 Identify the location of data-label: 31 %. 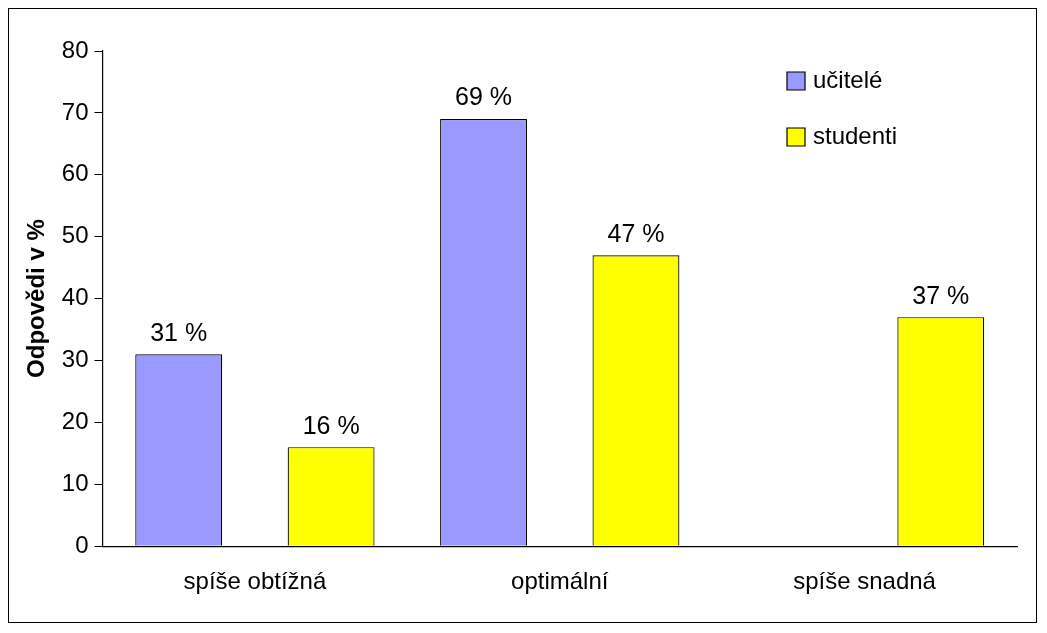
(179, 331).